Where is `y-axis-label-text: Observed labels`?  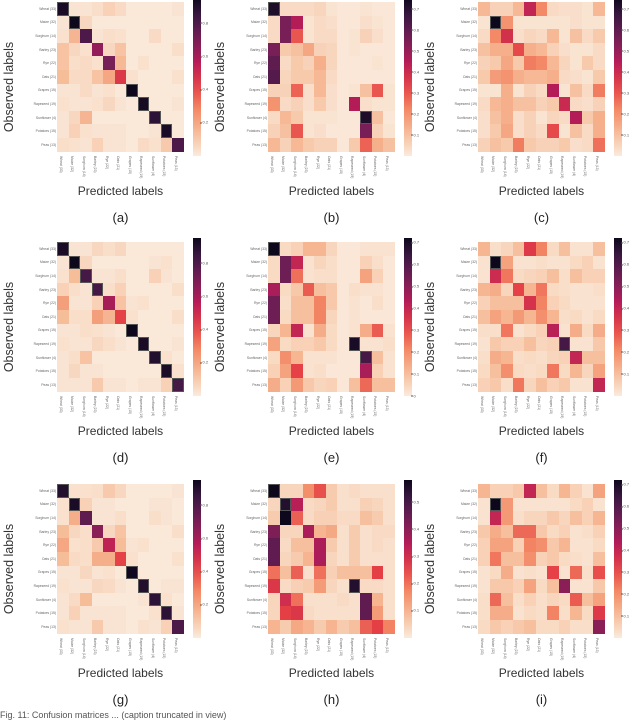 y-axis-label-text: Observed labels is located at coordinates (9, 569).